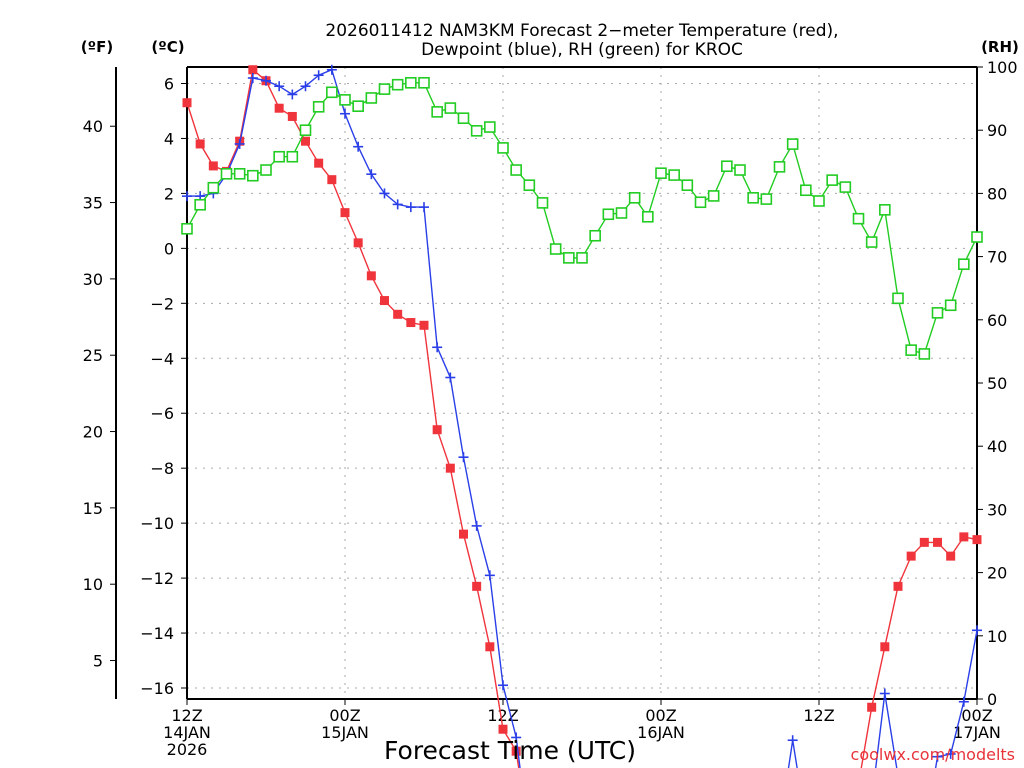 The image size is (1024, 768). Describe the element at coordinates (510, 750) in the screenshot. I see `x-axis-label: Forecast Time (UTC)` at that location.